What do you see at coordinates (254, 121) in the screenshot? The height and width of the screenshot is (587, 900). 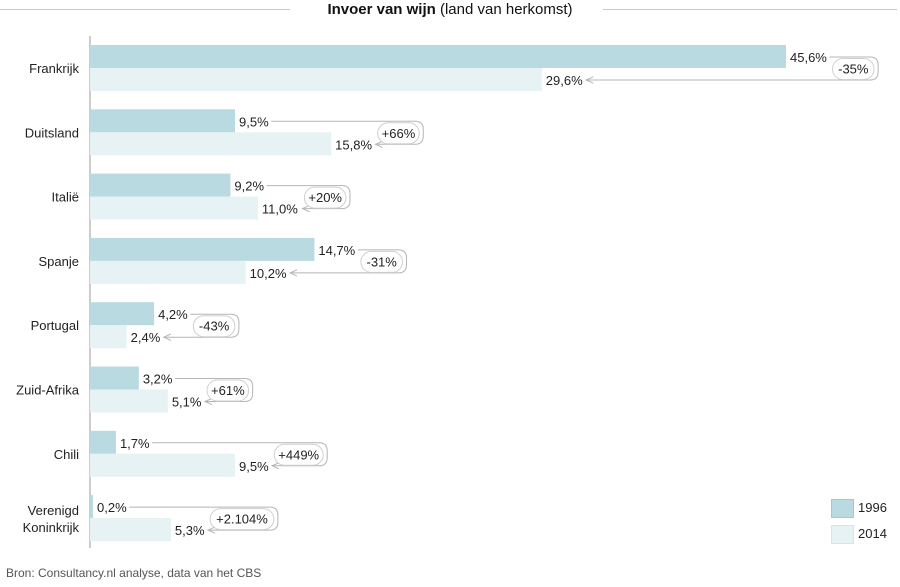 I see `value-label-1996-1: 9,5%` at bounding box center [254, 121].